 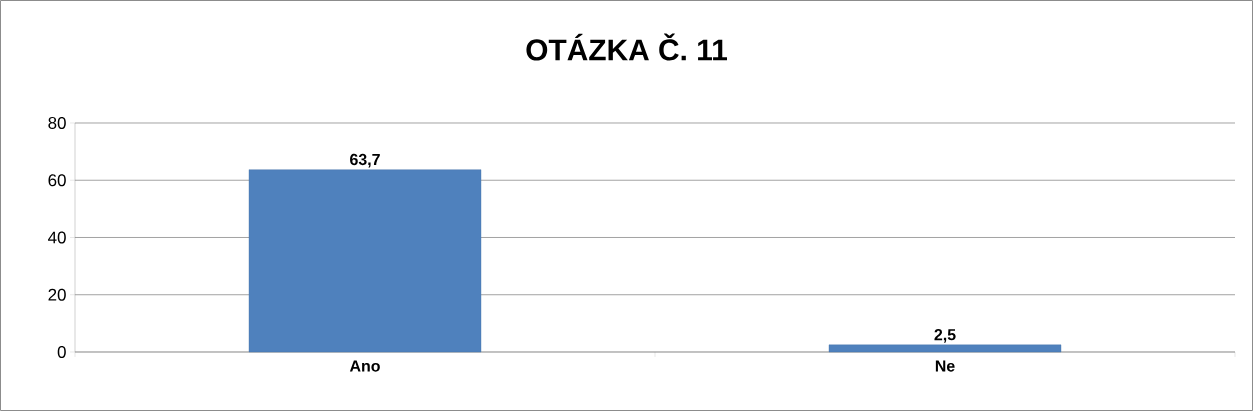 What do you see at coordinates (61, 352) in the screenshot?
I see `y-tick-label: 0` at bounding box center [61, 352].